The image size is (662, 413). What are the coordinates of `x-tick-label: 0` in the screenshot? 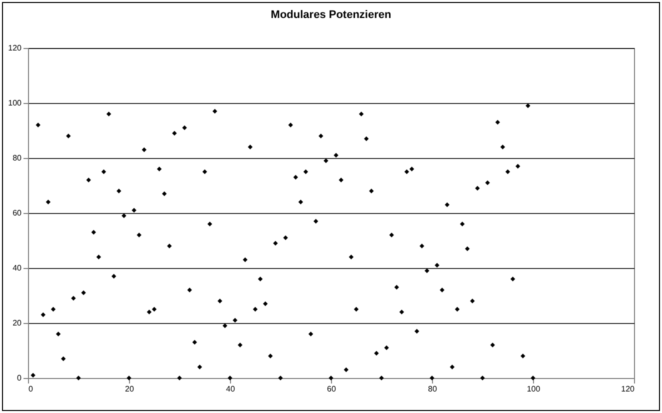 It's located at (31, 389).